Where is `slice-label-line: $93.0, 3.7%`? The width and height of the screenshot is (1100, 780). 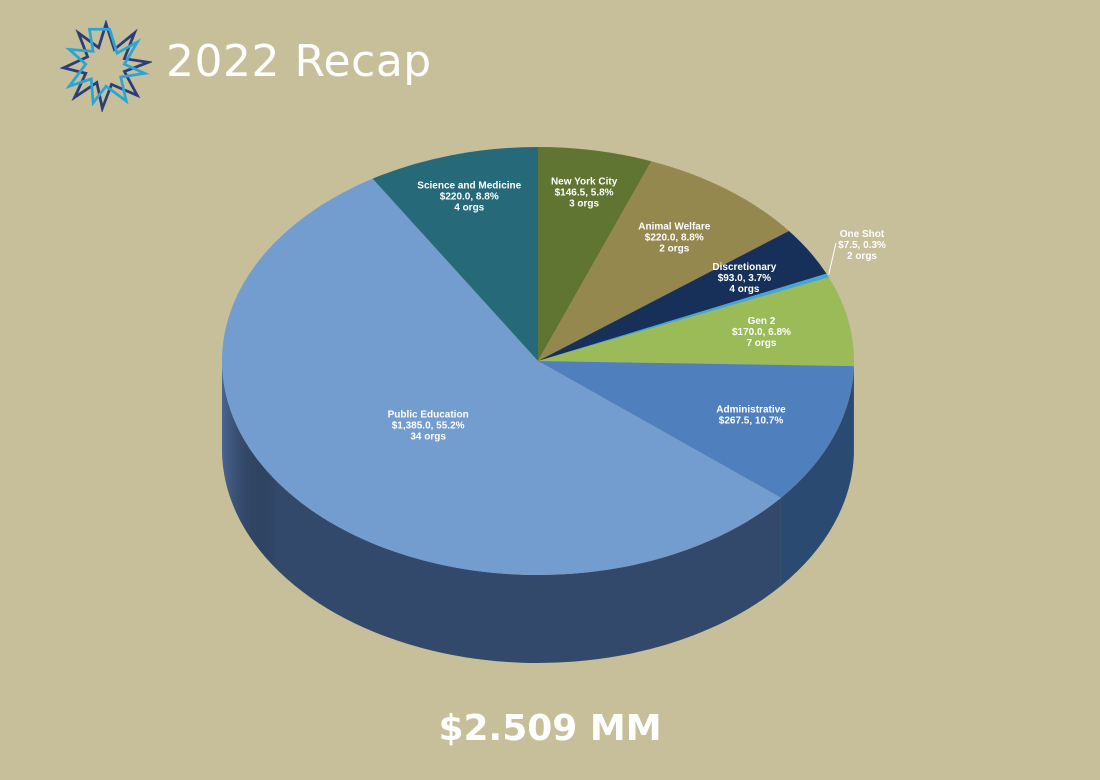
slice-label-line: $93.0, 3.7% is located at coordinates (744, 278).